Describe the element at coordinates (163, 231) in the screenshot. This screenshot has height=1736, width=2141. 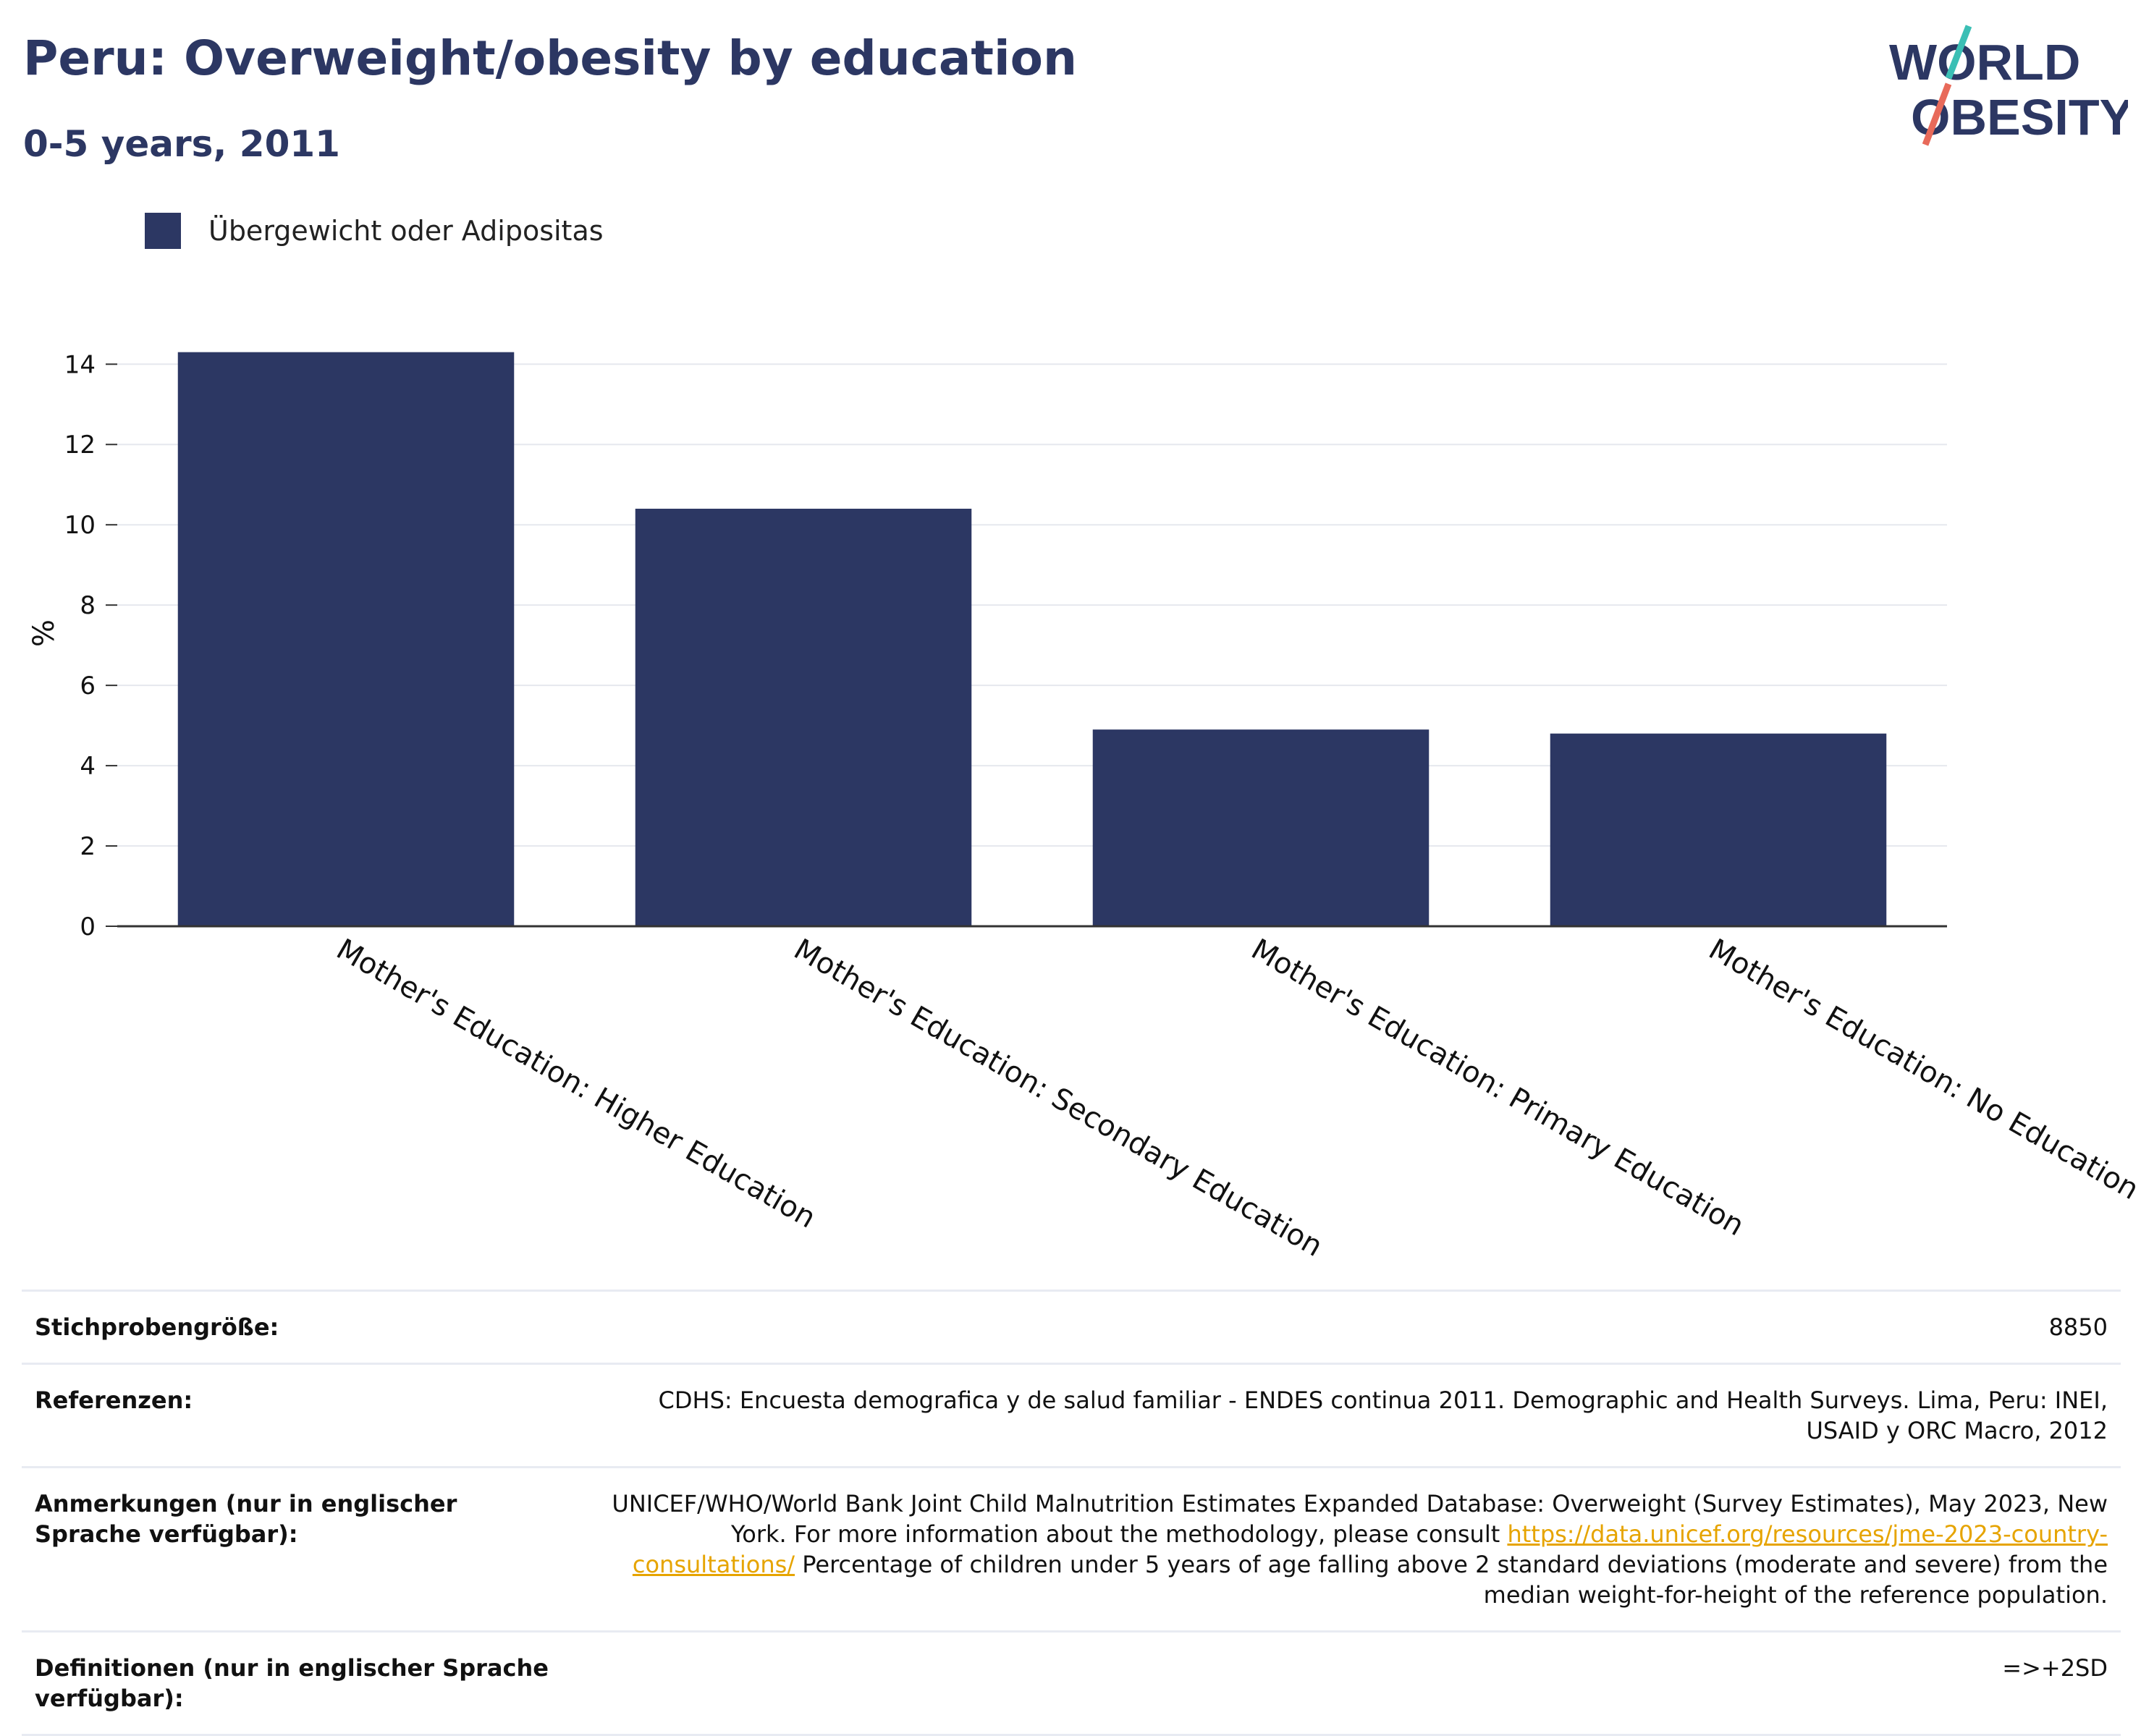
I see `legend-swatch` at that location.